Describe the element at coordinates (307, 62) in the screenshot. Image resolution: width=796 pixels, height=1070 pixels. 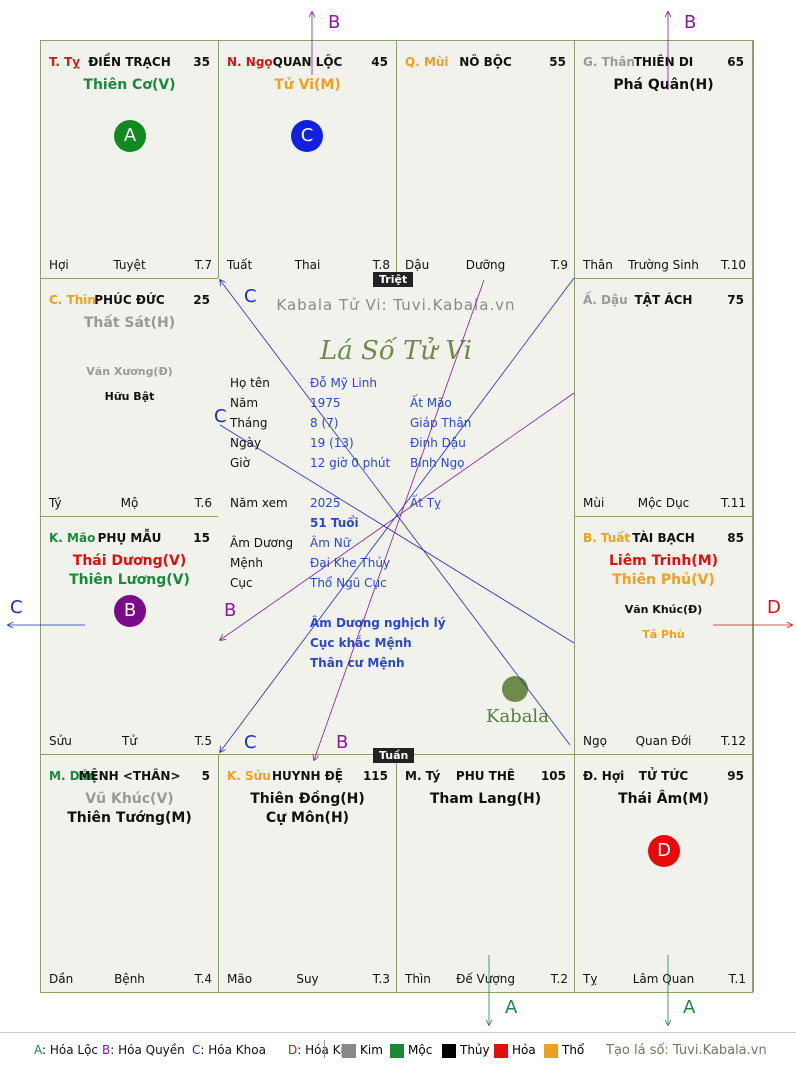
I see `palace-name: QUAN LỘC` at that location.